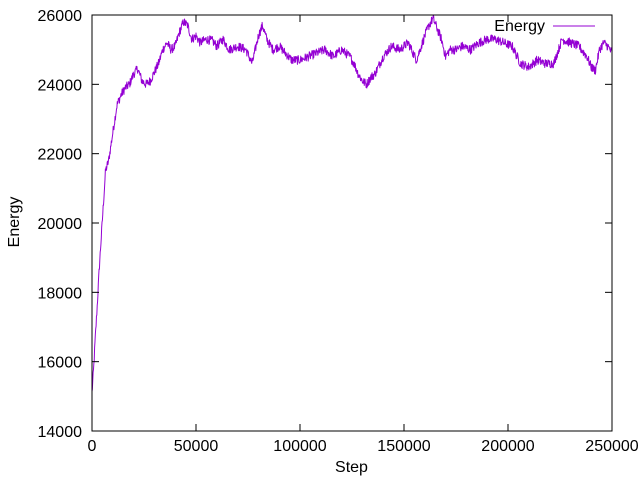  What do you see at coordinates (14, 222) in the screenshot?
I see `y-axis-label: Energy` at bounding box center [14, 222].